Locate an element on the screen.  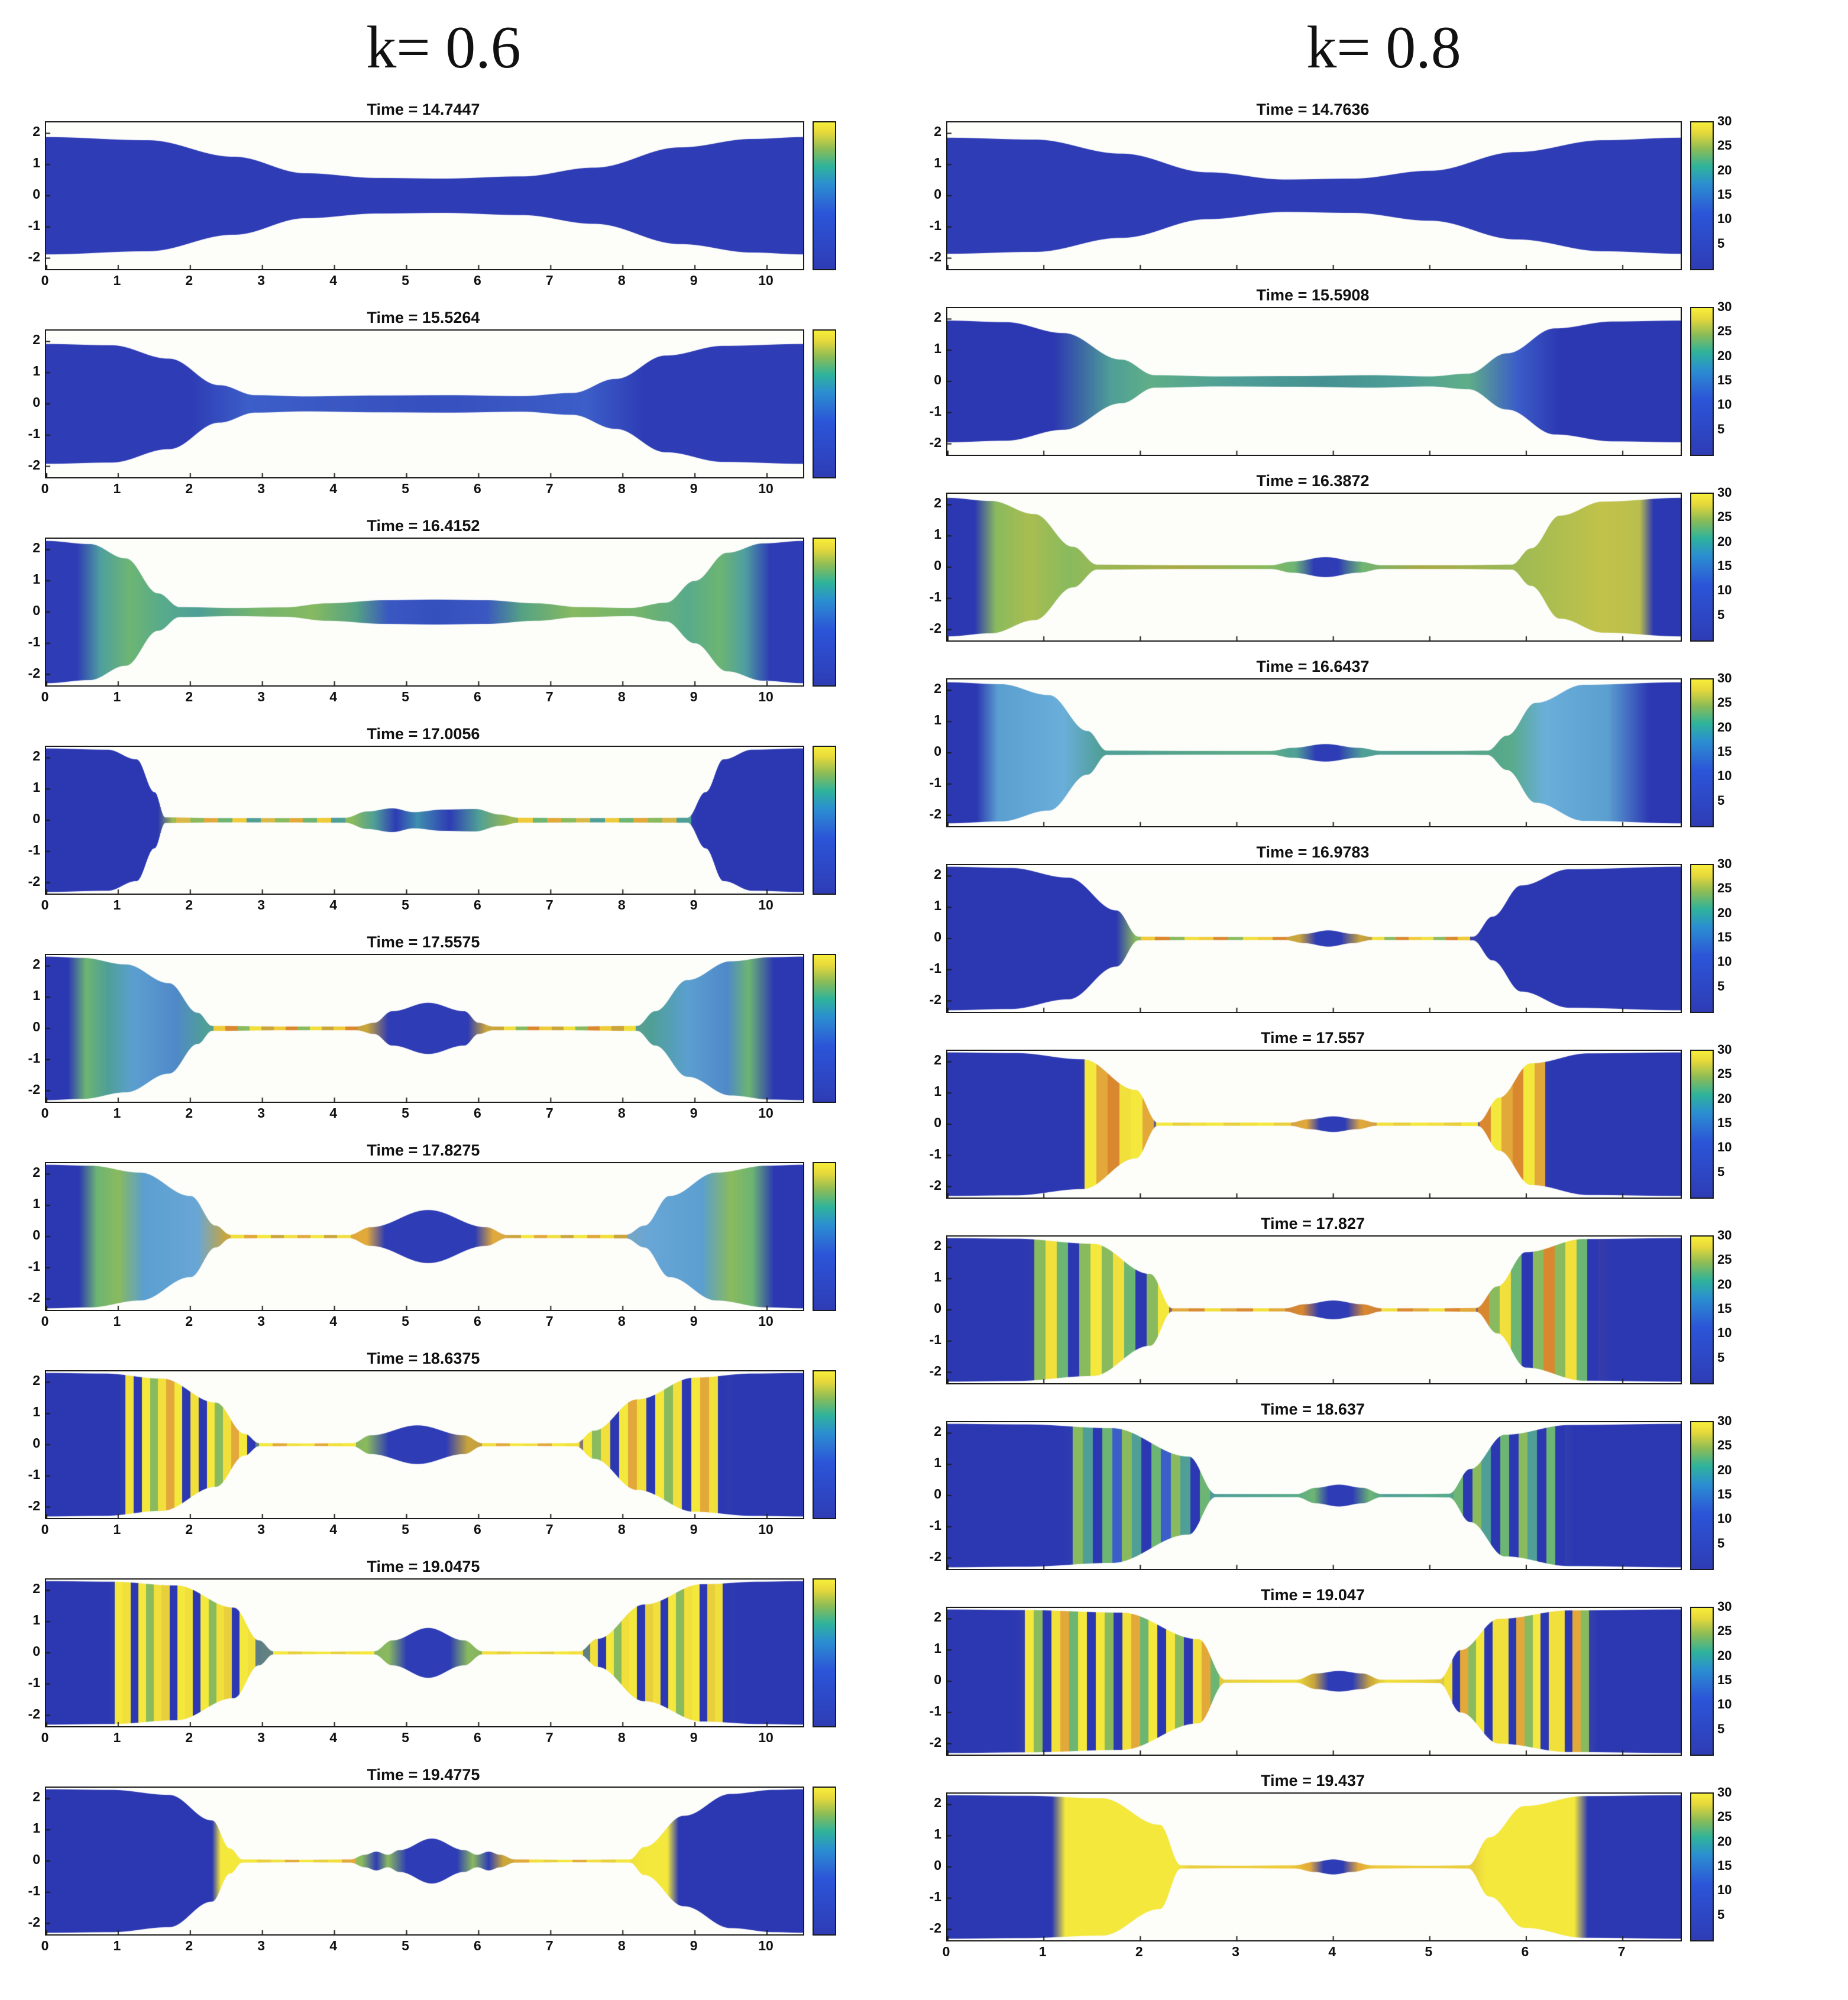
panel-k06-7: Time = 19.0475 2 1 0 -1 -2 0 1 2 3 4 5 6 7 8 9 10 is located at coordinates (430, 1651).